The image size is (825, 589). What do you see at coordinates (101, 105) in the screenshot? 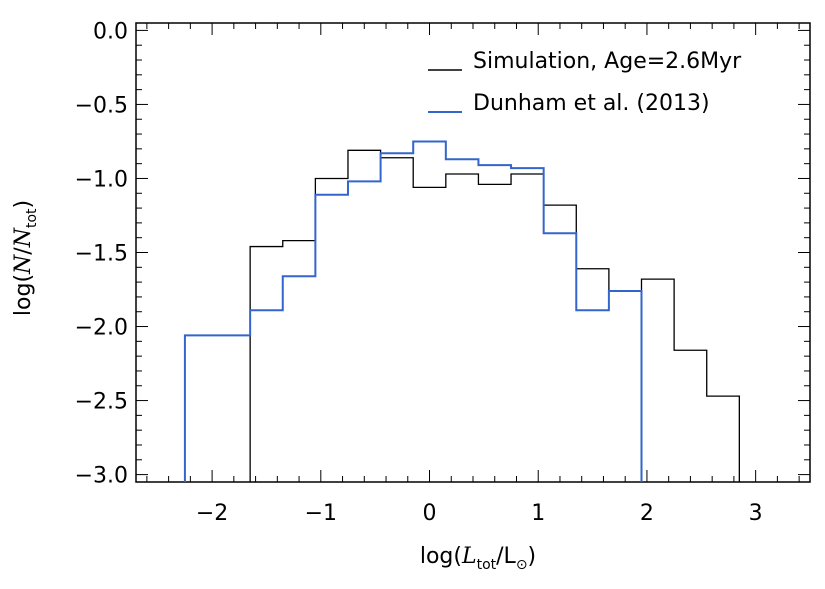
I see `y-tick-label: −0.5` at bounding box center [101, 105].